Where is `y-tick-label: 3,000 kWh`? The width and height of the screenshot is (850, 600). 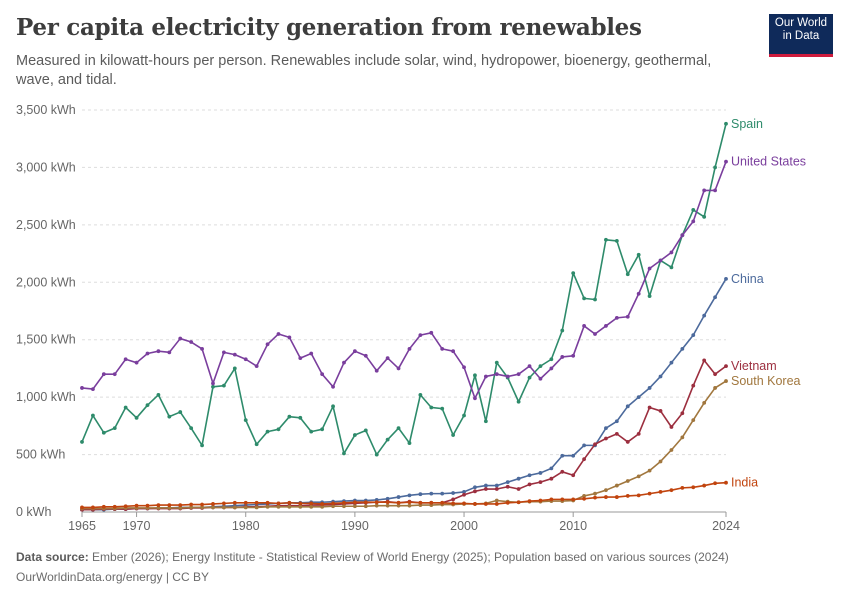
y-tick-label: 3,000 kWh is located at coordinates (46, 167).